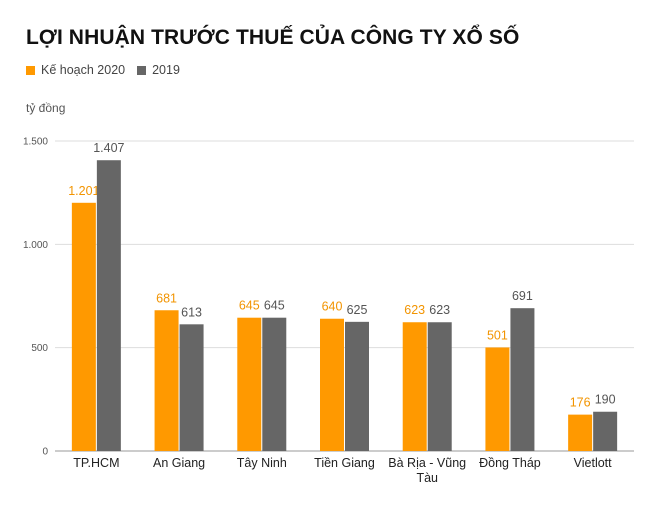  What do you see at coordinates (108, 148) in the screenshot?
I see `data-label: 1.407` at bounding box center [108, 148].